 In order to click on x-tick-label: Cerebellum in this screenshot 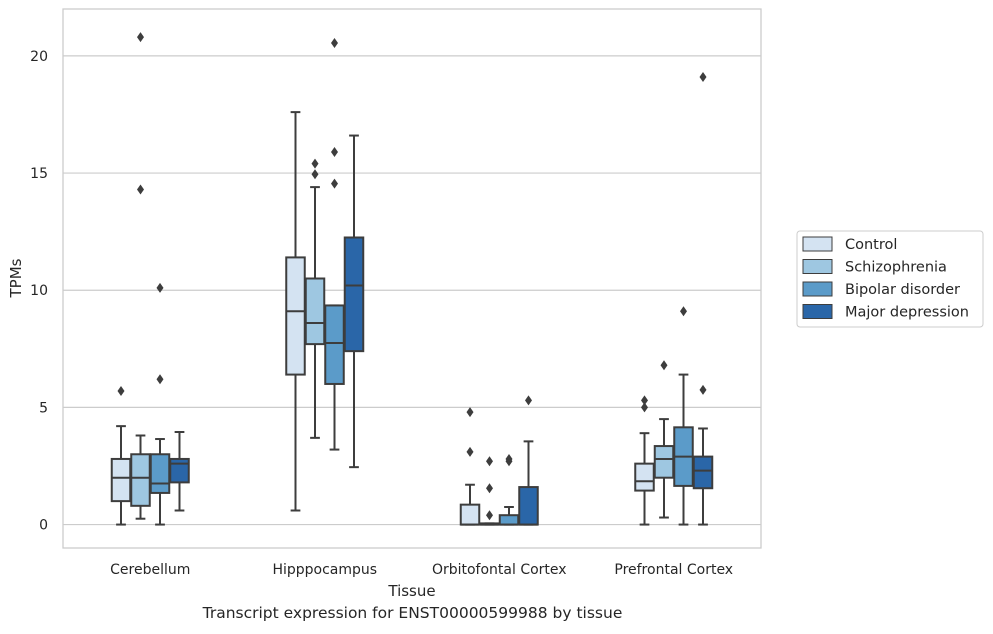, I will do `click(150, 570)`.